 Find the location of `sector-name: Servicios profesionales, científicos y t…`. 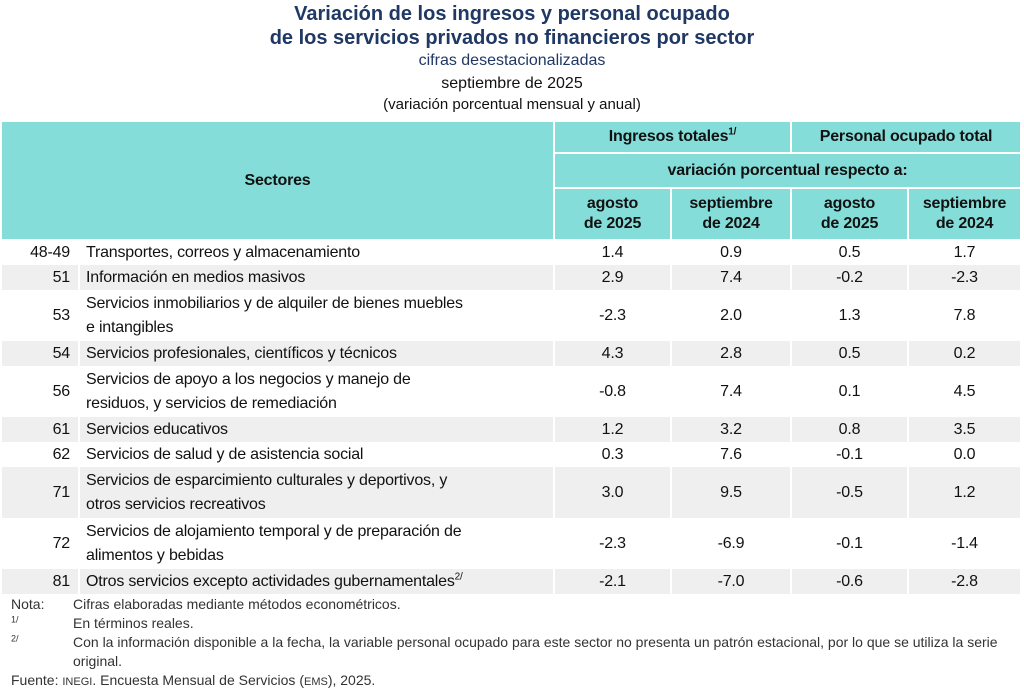

sector-name: Servicios profesionales, científicos y t… is located at coordinates (316, 353).